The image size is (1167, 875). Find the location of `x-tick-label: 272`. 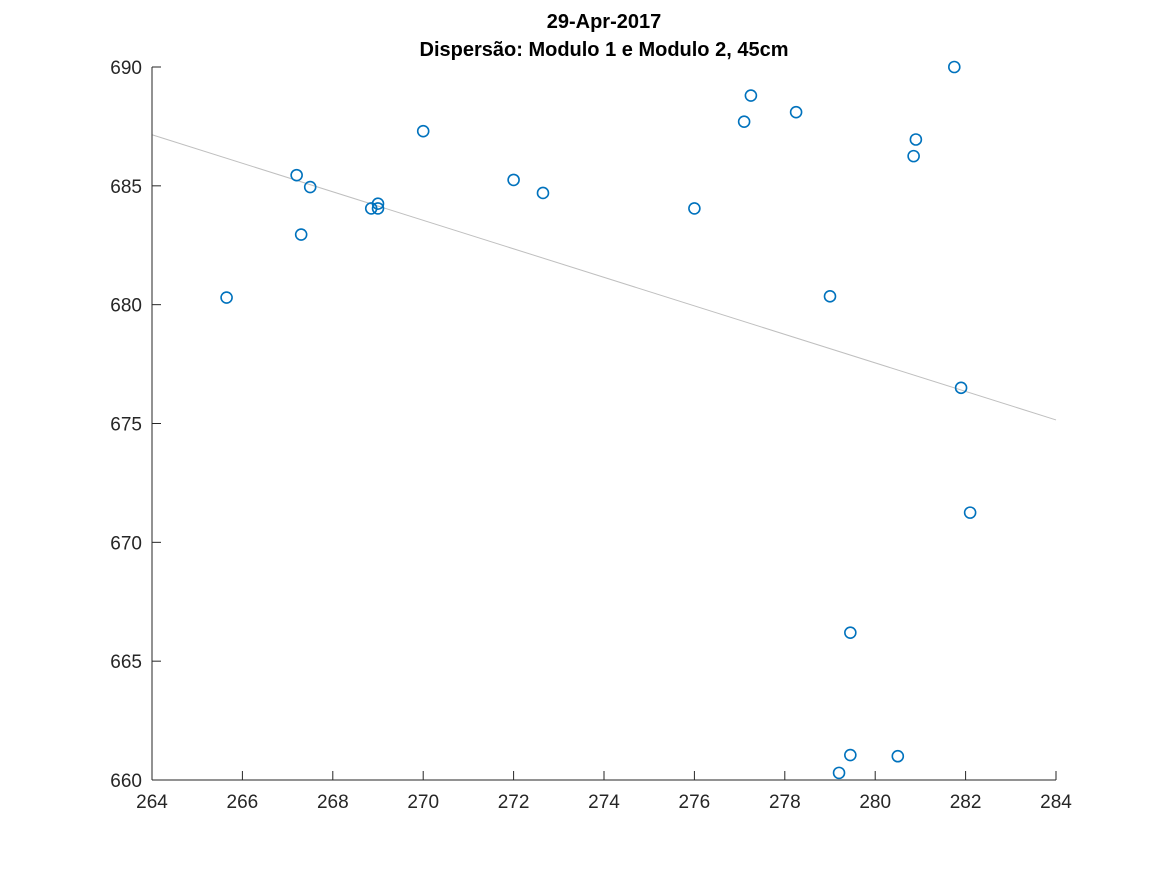

x-tick-label: 272 is located at coordinates (514, 802).